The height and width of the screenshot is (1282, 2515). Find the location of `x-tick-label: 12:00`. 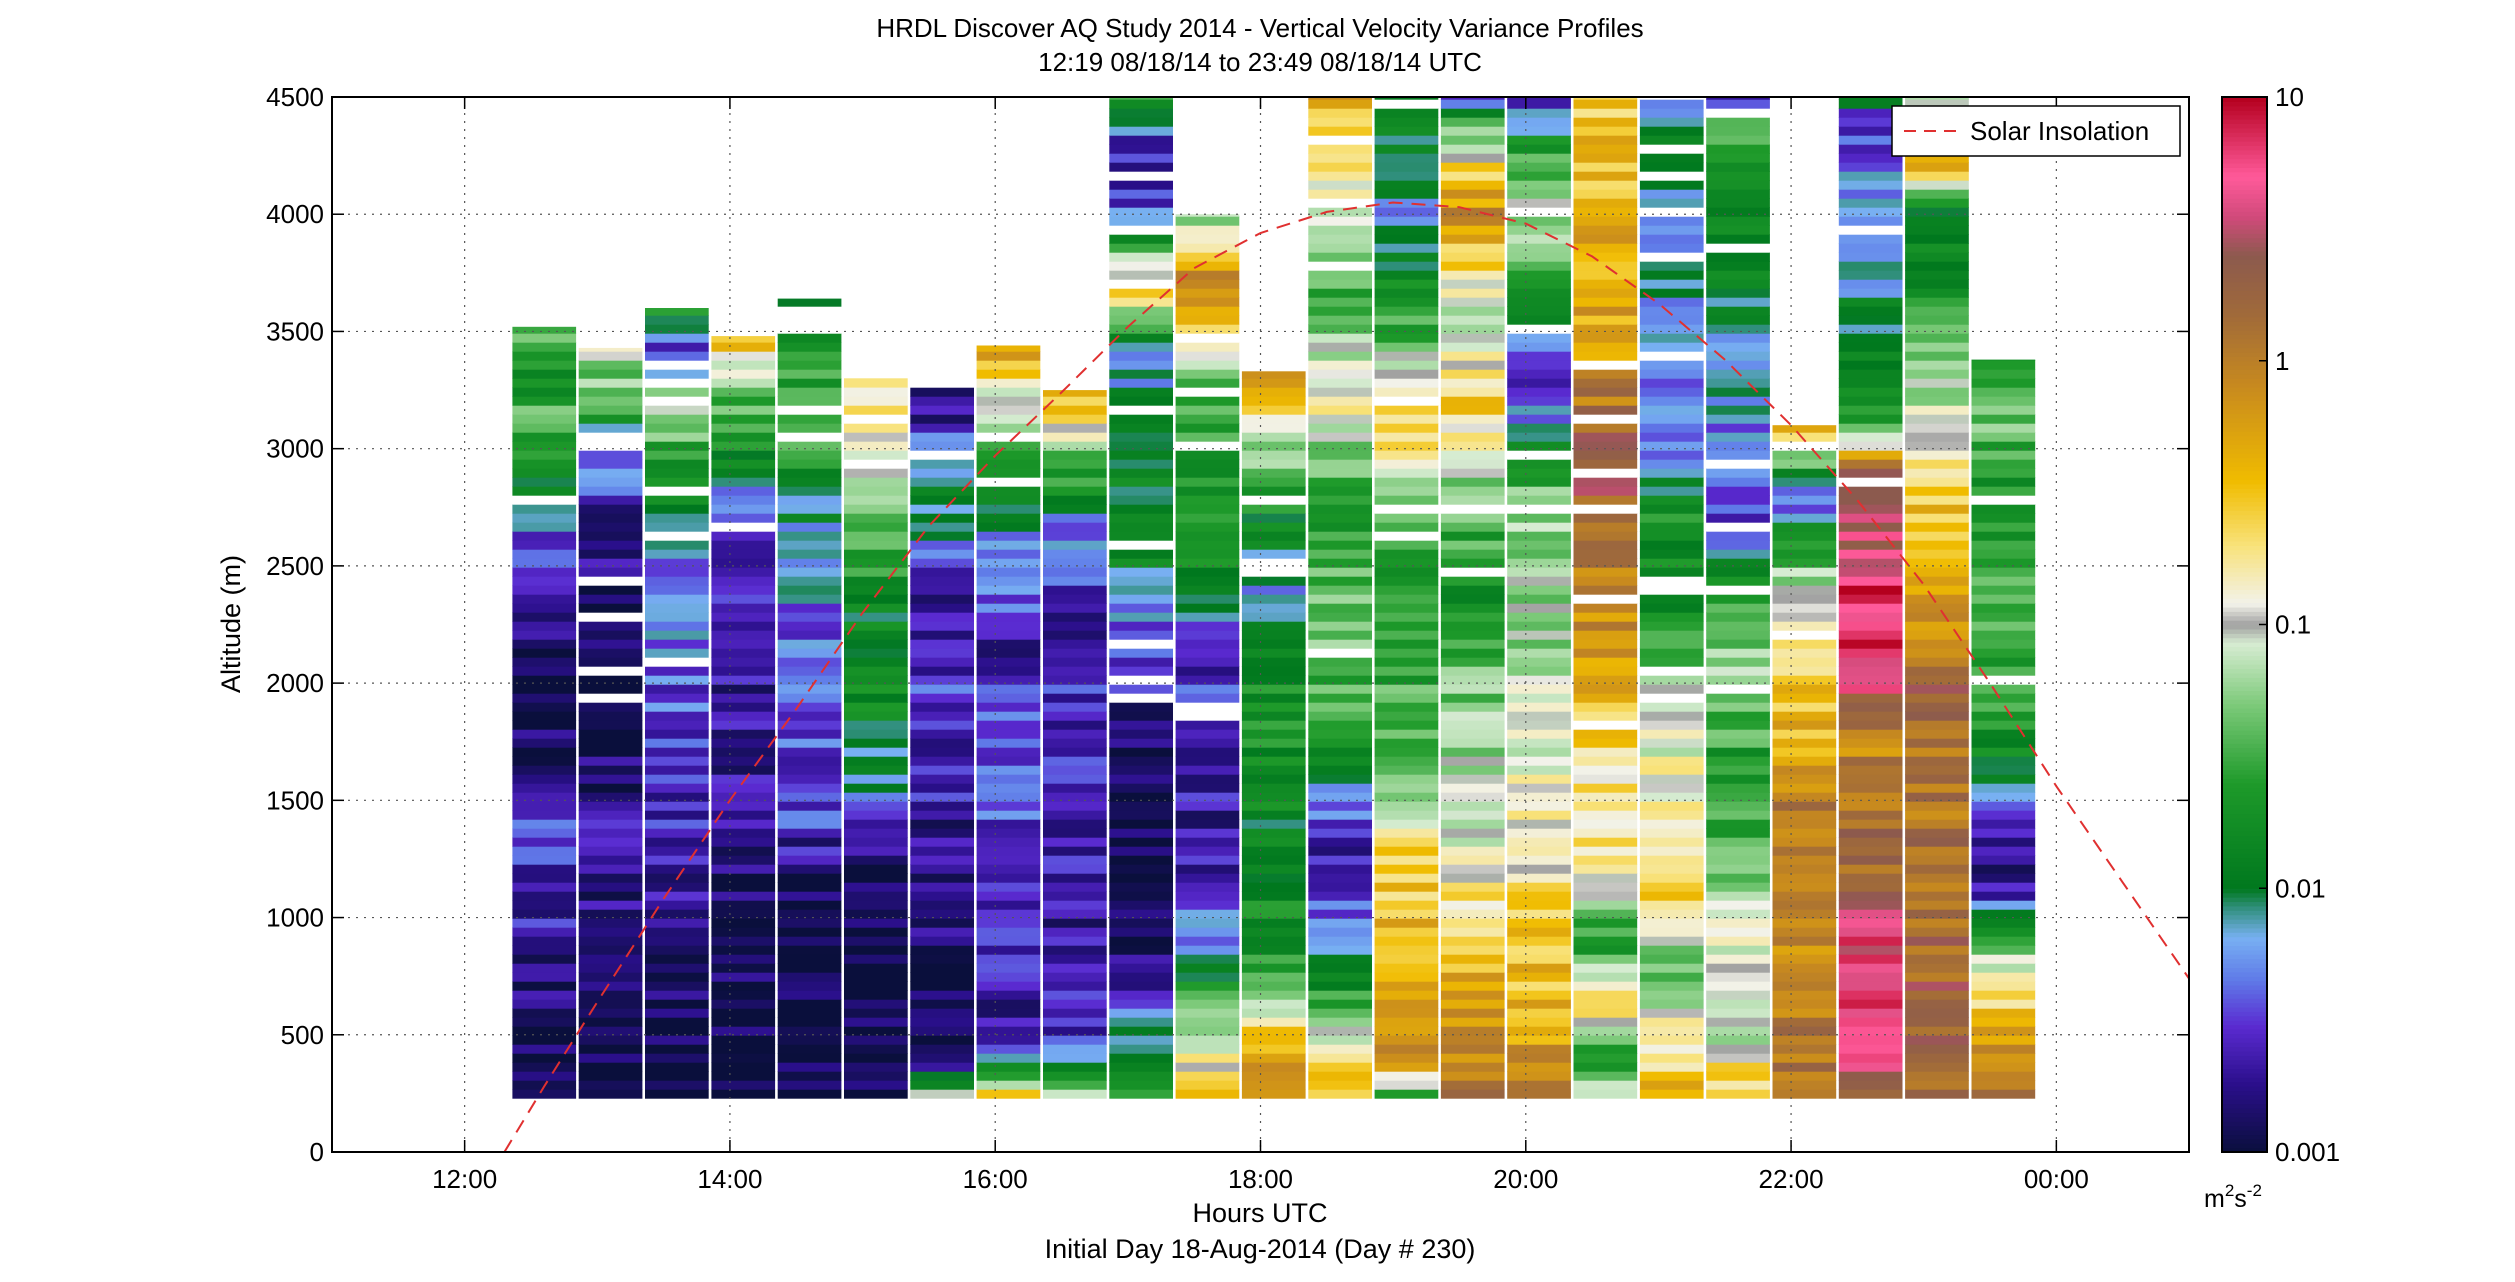

x-tick-label: 12:00 is located at coordinates (464, 1179).